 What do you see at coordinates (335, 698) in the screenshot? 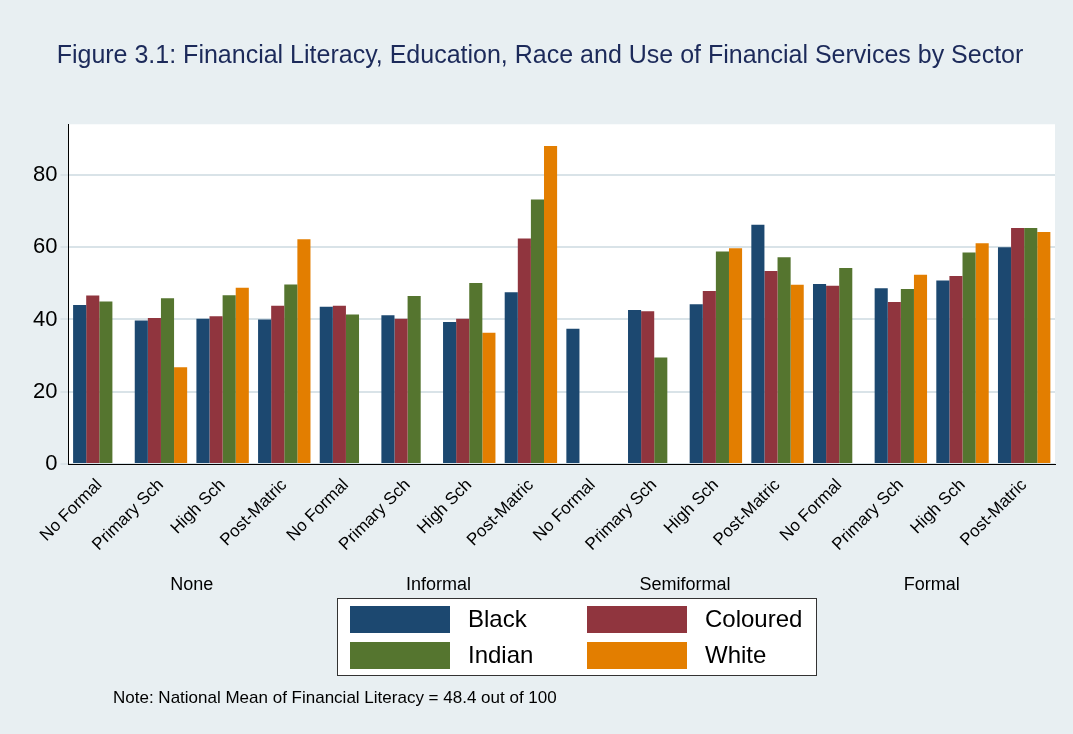
I see `text: Note: National Mean of Financial Literacy = 48.4 out of 100` at bounding box center [335, 698].